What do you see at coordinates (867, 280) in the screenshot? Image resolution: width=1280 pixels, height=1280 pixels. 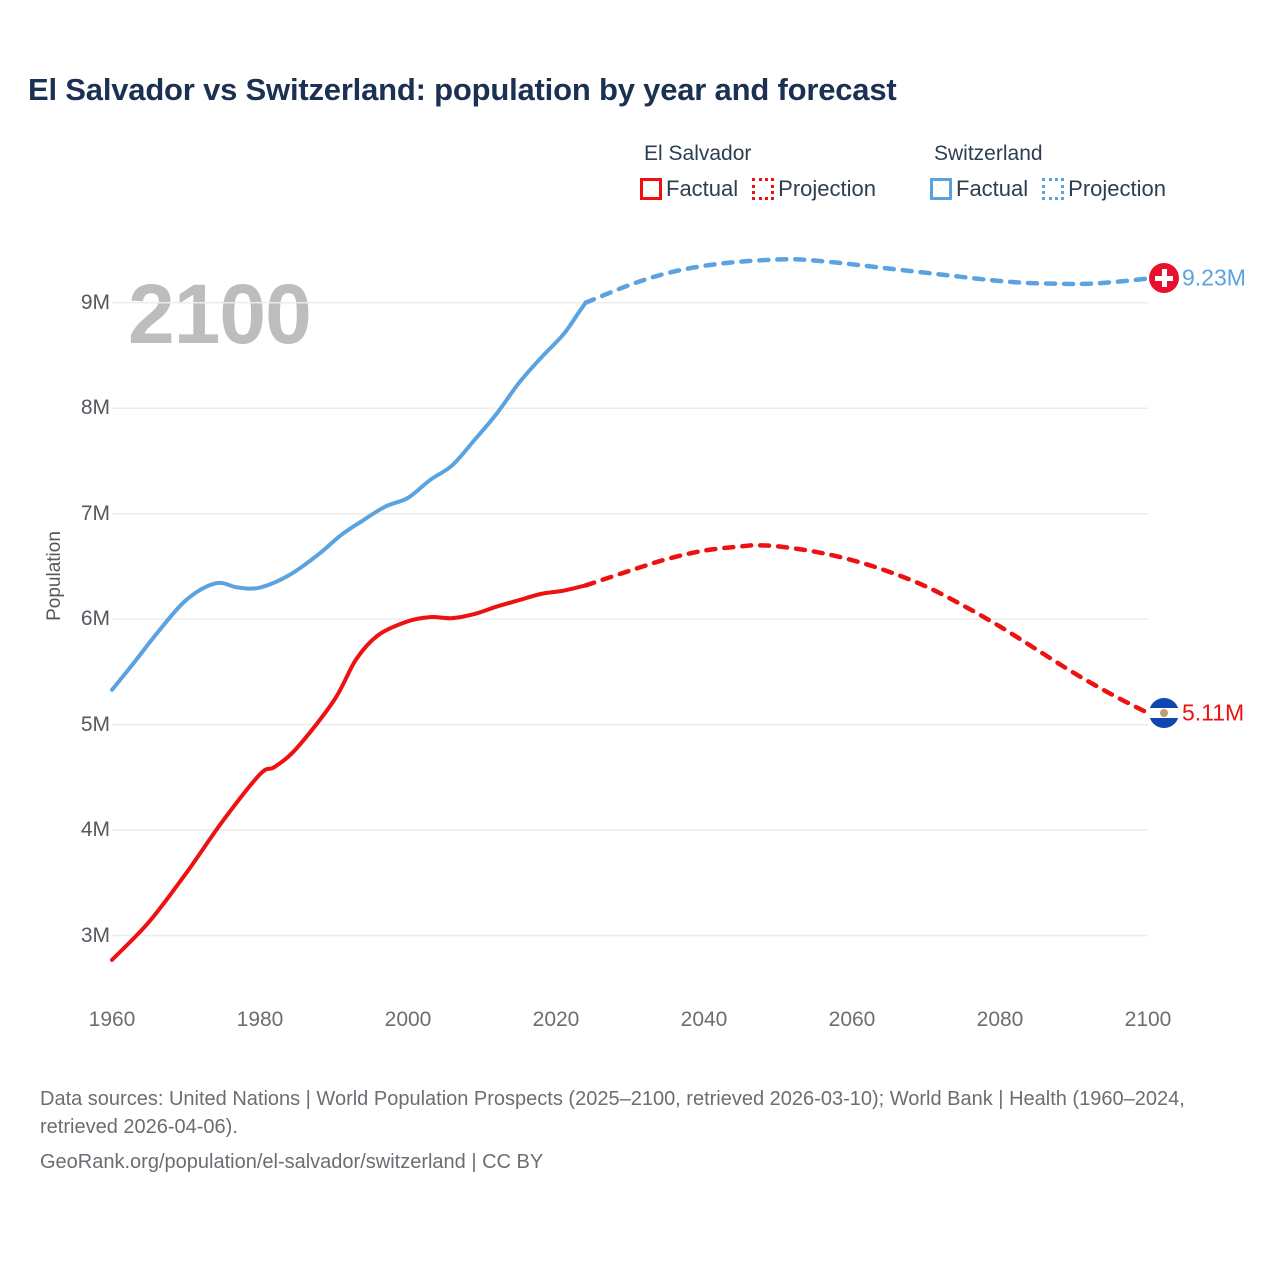 I see `line-switzerland-projection` at bounding box center [867, 280].